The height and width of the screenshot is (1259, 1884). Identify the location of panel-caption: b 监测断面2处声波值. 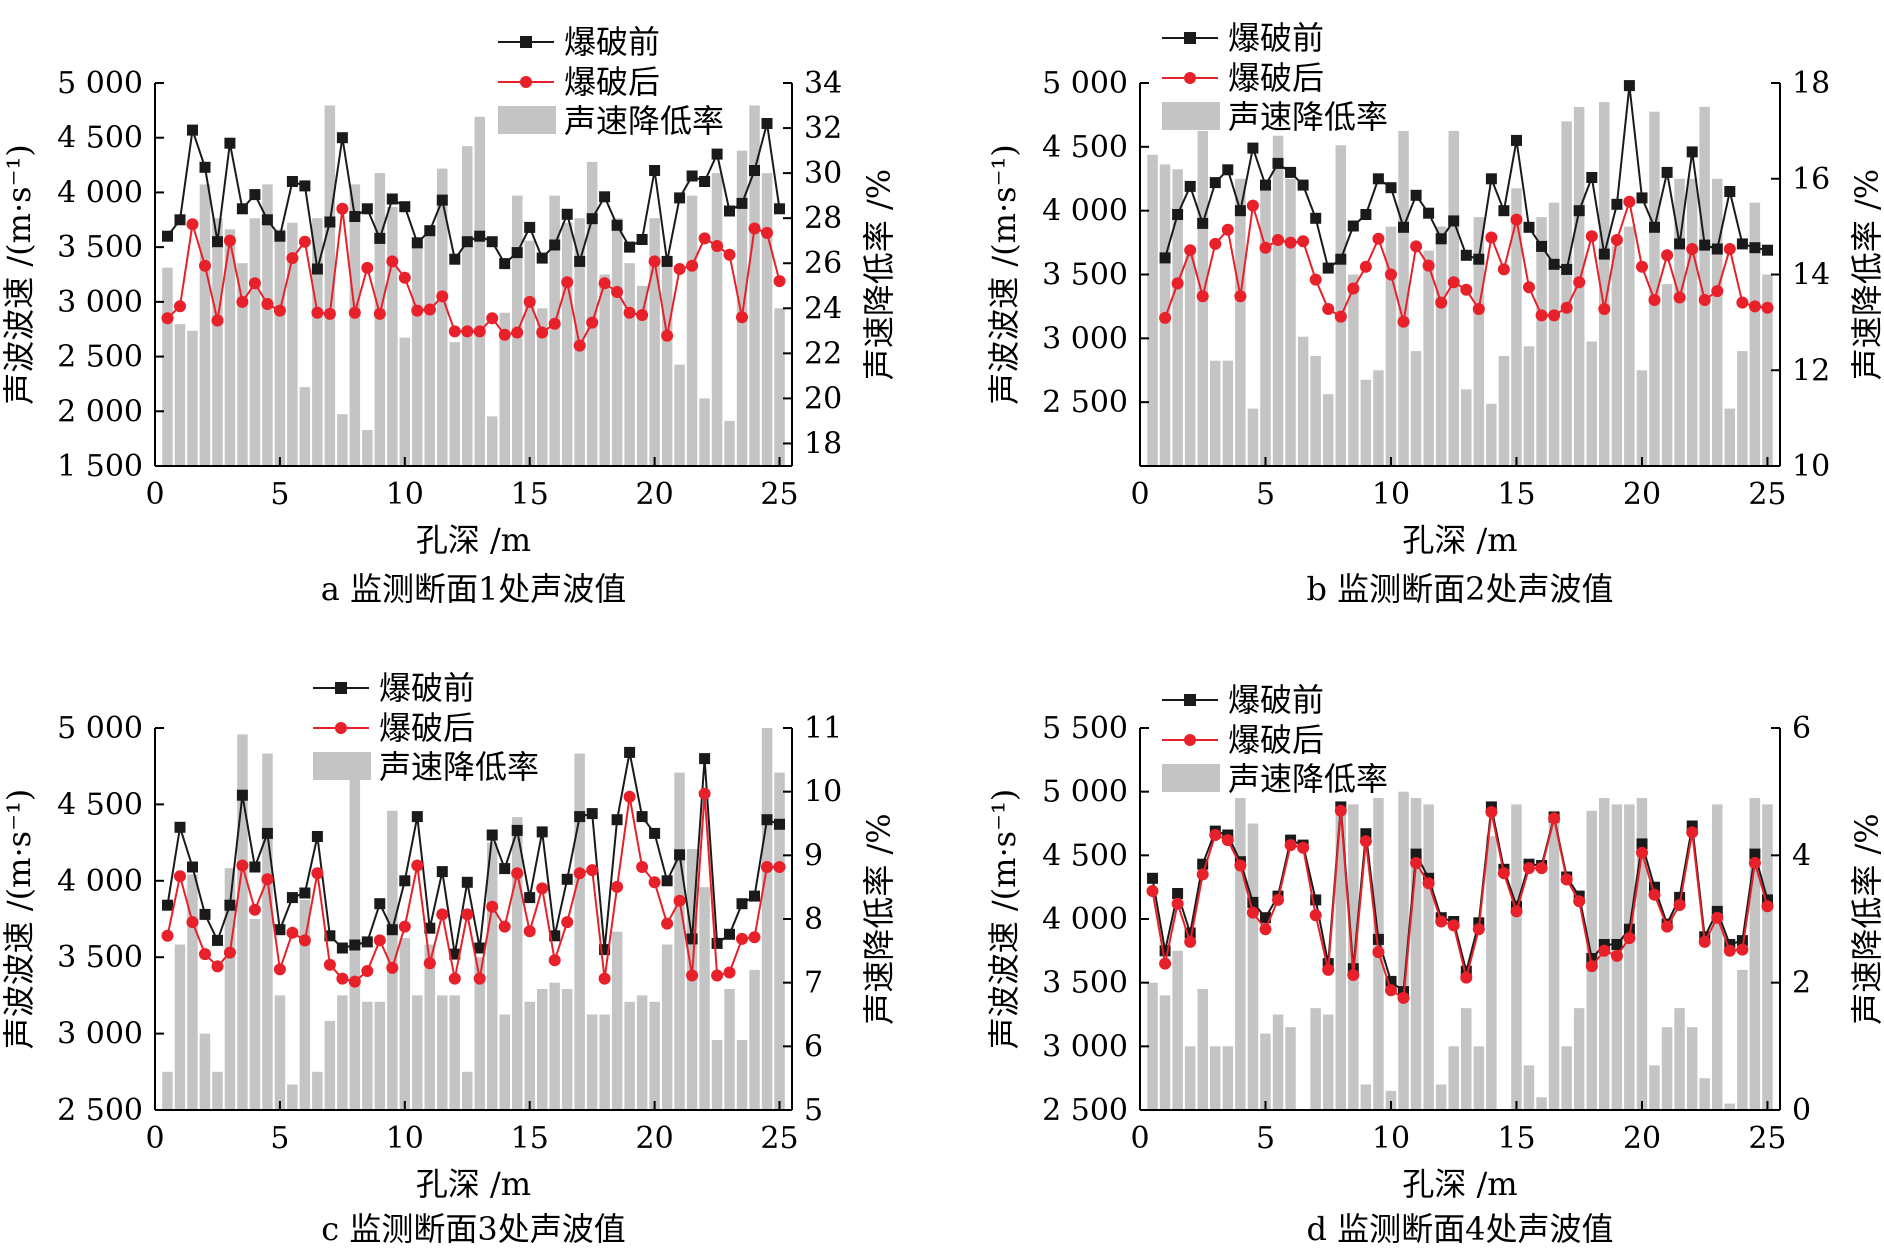
(1459, 589).